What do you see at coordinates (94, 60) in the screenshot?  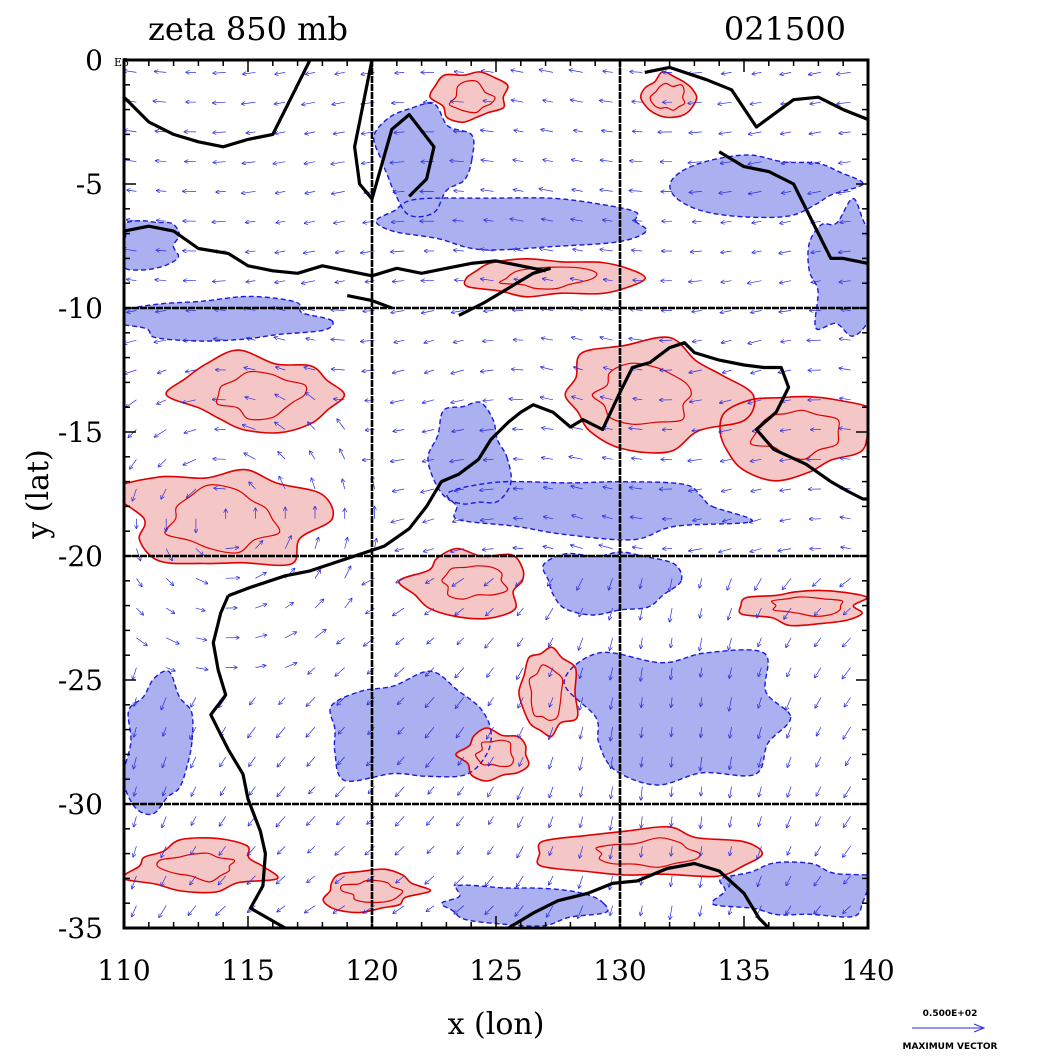 I see `y-tick-label: 0` at bounding box center [94, 60].